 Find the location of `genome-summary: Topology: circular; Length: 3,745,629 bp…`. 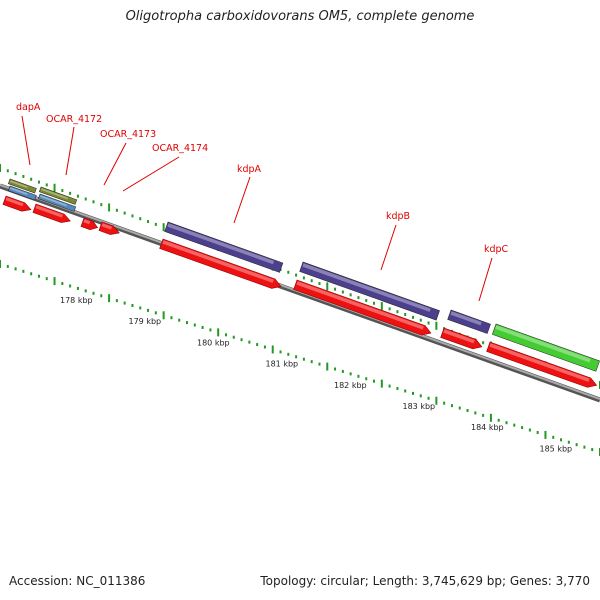

genome-summary: Topology: circular; Length: 3,745,629 bp… is located at coordinates (425, 581).